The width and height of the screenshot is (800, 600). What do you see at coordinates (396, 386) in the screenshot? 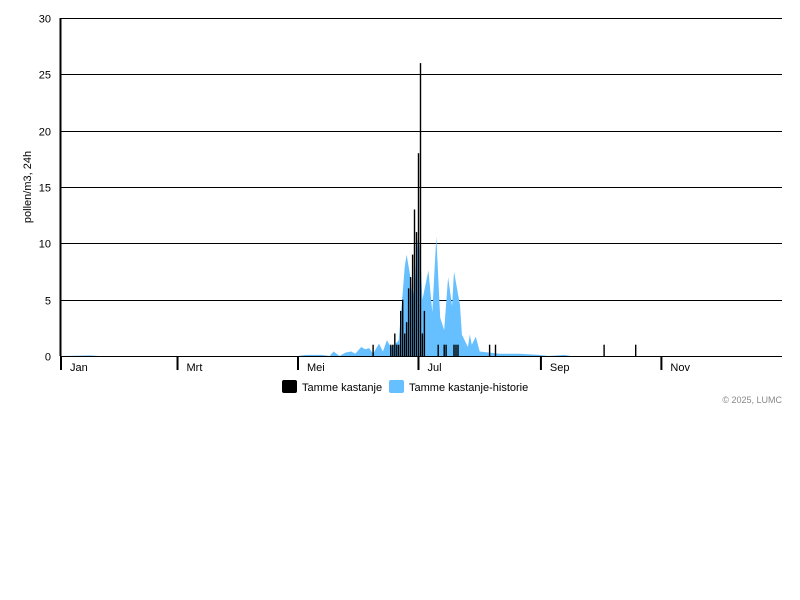
I see `legend-swatch-blue` at bounding box center [396, 386].